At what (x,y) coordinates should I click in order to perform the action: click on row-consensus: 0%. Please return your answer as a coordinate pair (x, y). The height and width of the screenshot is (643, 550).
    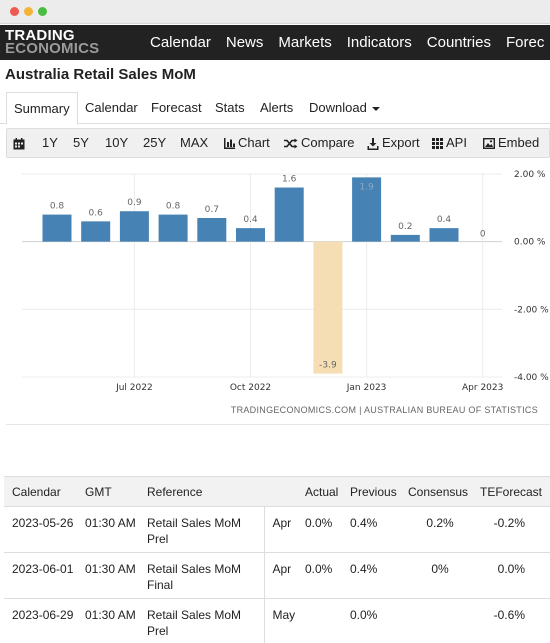
    Looking at the image, I should click on (436, 575).